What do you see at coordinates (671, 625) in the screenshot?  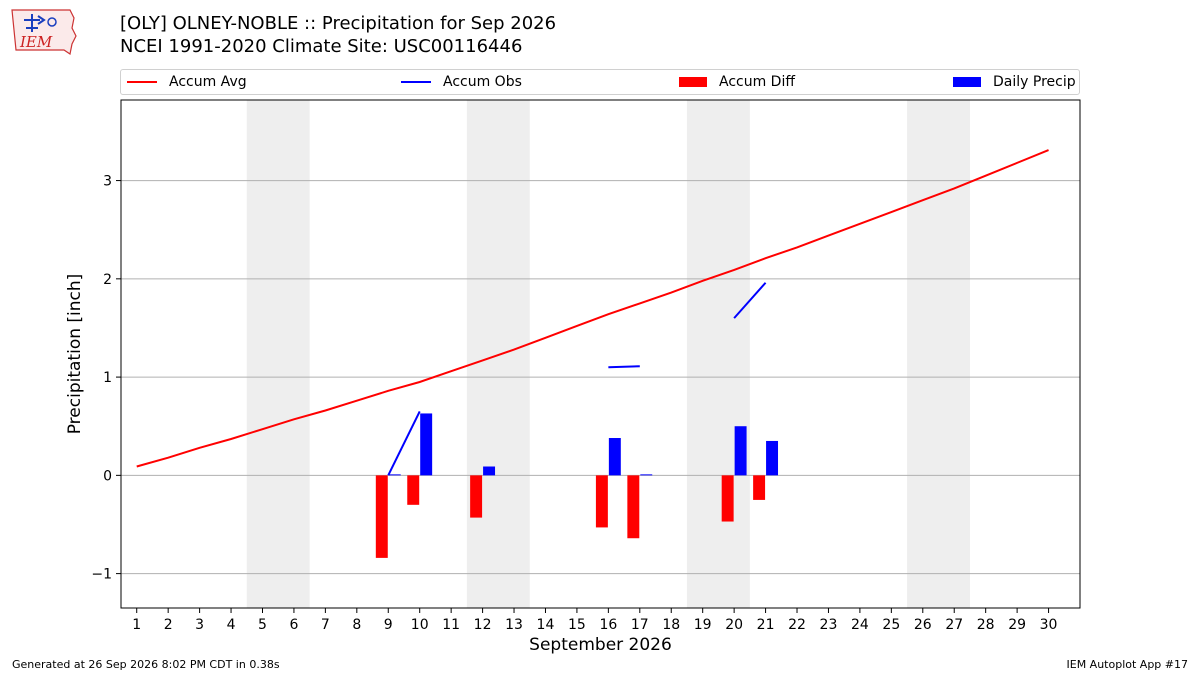 I see `x-tick-label: 18` at bounding box center [671, 625].